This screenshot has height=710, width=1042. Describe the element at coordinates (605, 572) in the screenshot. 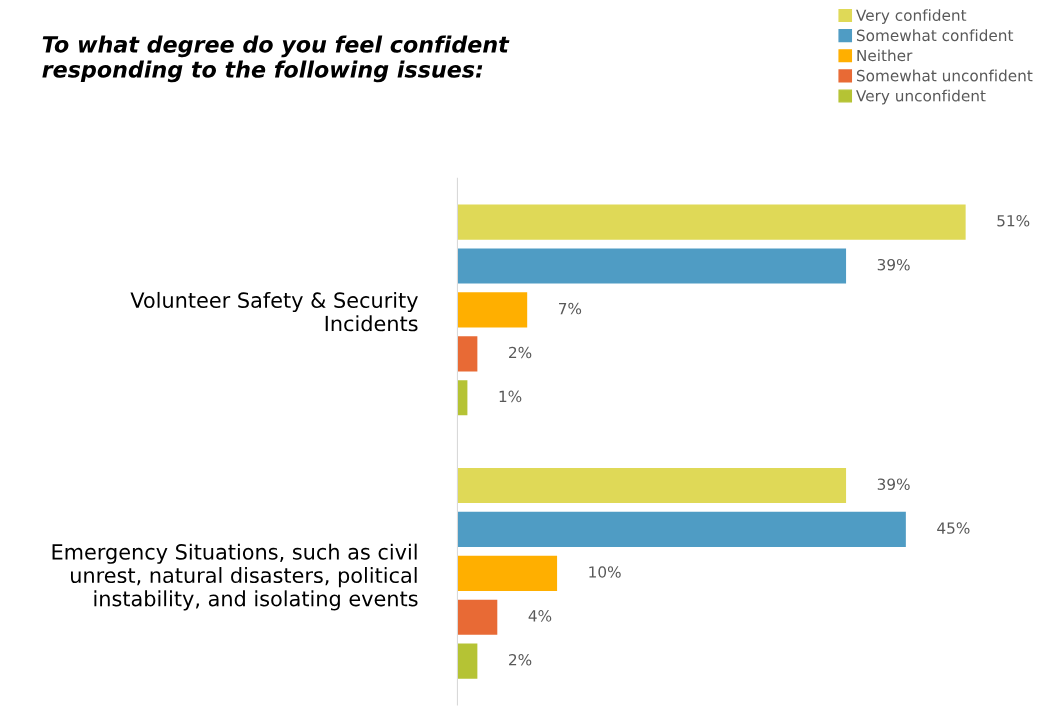

I see `data-label: 10%` at that location.